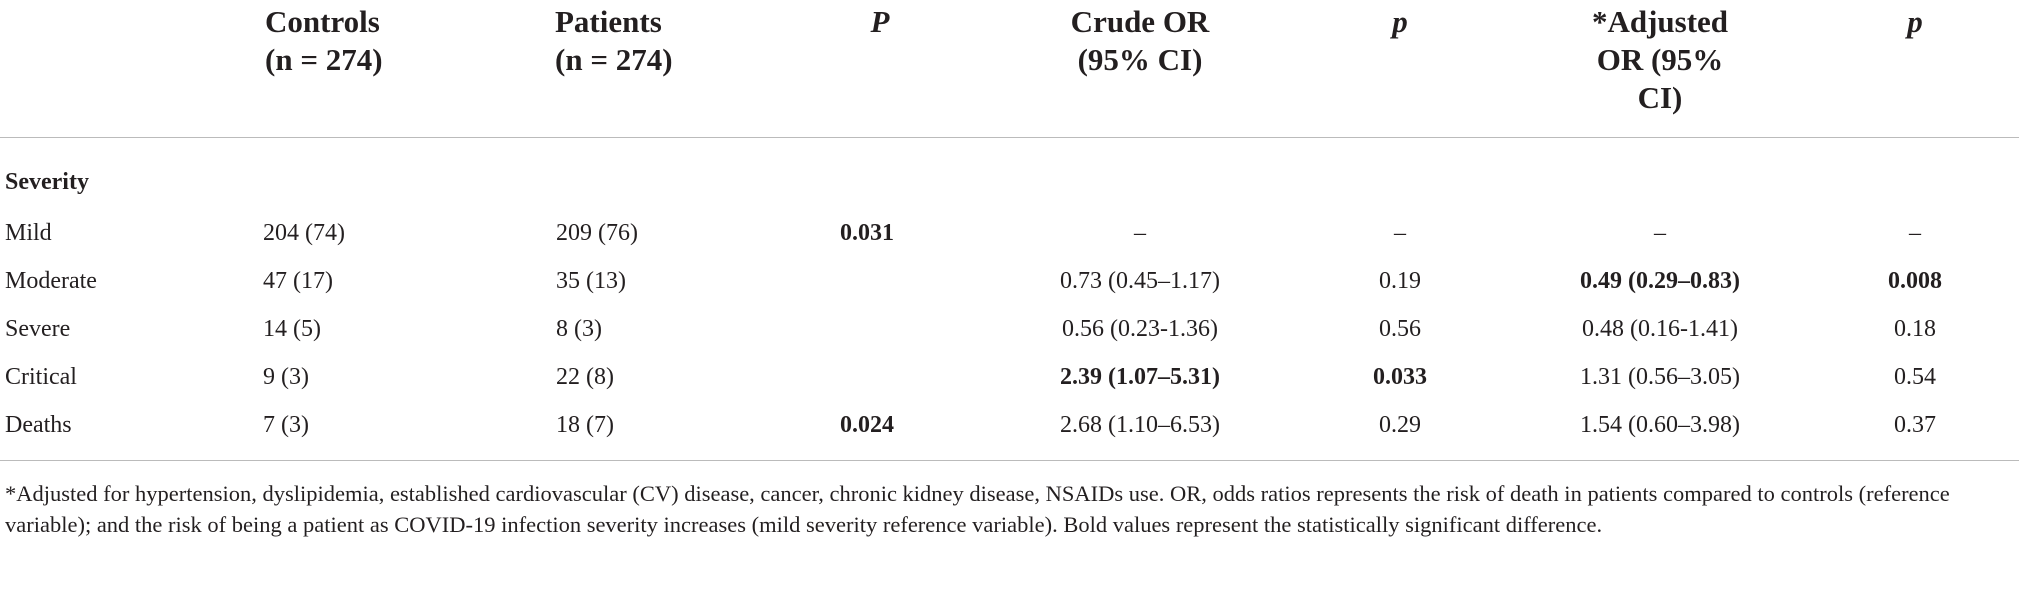 The image size is (2019, 589). What do you see at coordinates (292, 329) in the screenshot?
I see `table-cell: 14 (5)` at bounding box center [292, 329].